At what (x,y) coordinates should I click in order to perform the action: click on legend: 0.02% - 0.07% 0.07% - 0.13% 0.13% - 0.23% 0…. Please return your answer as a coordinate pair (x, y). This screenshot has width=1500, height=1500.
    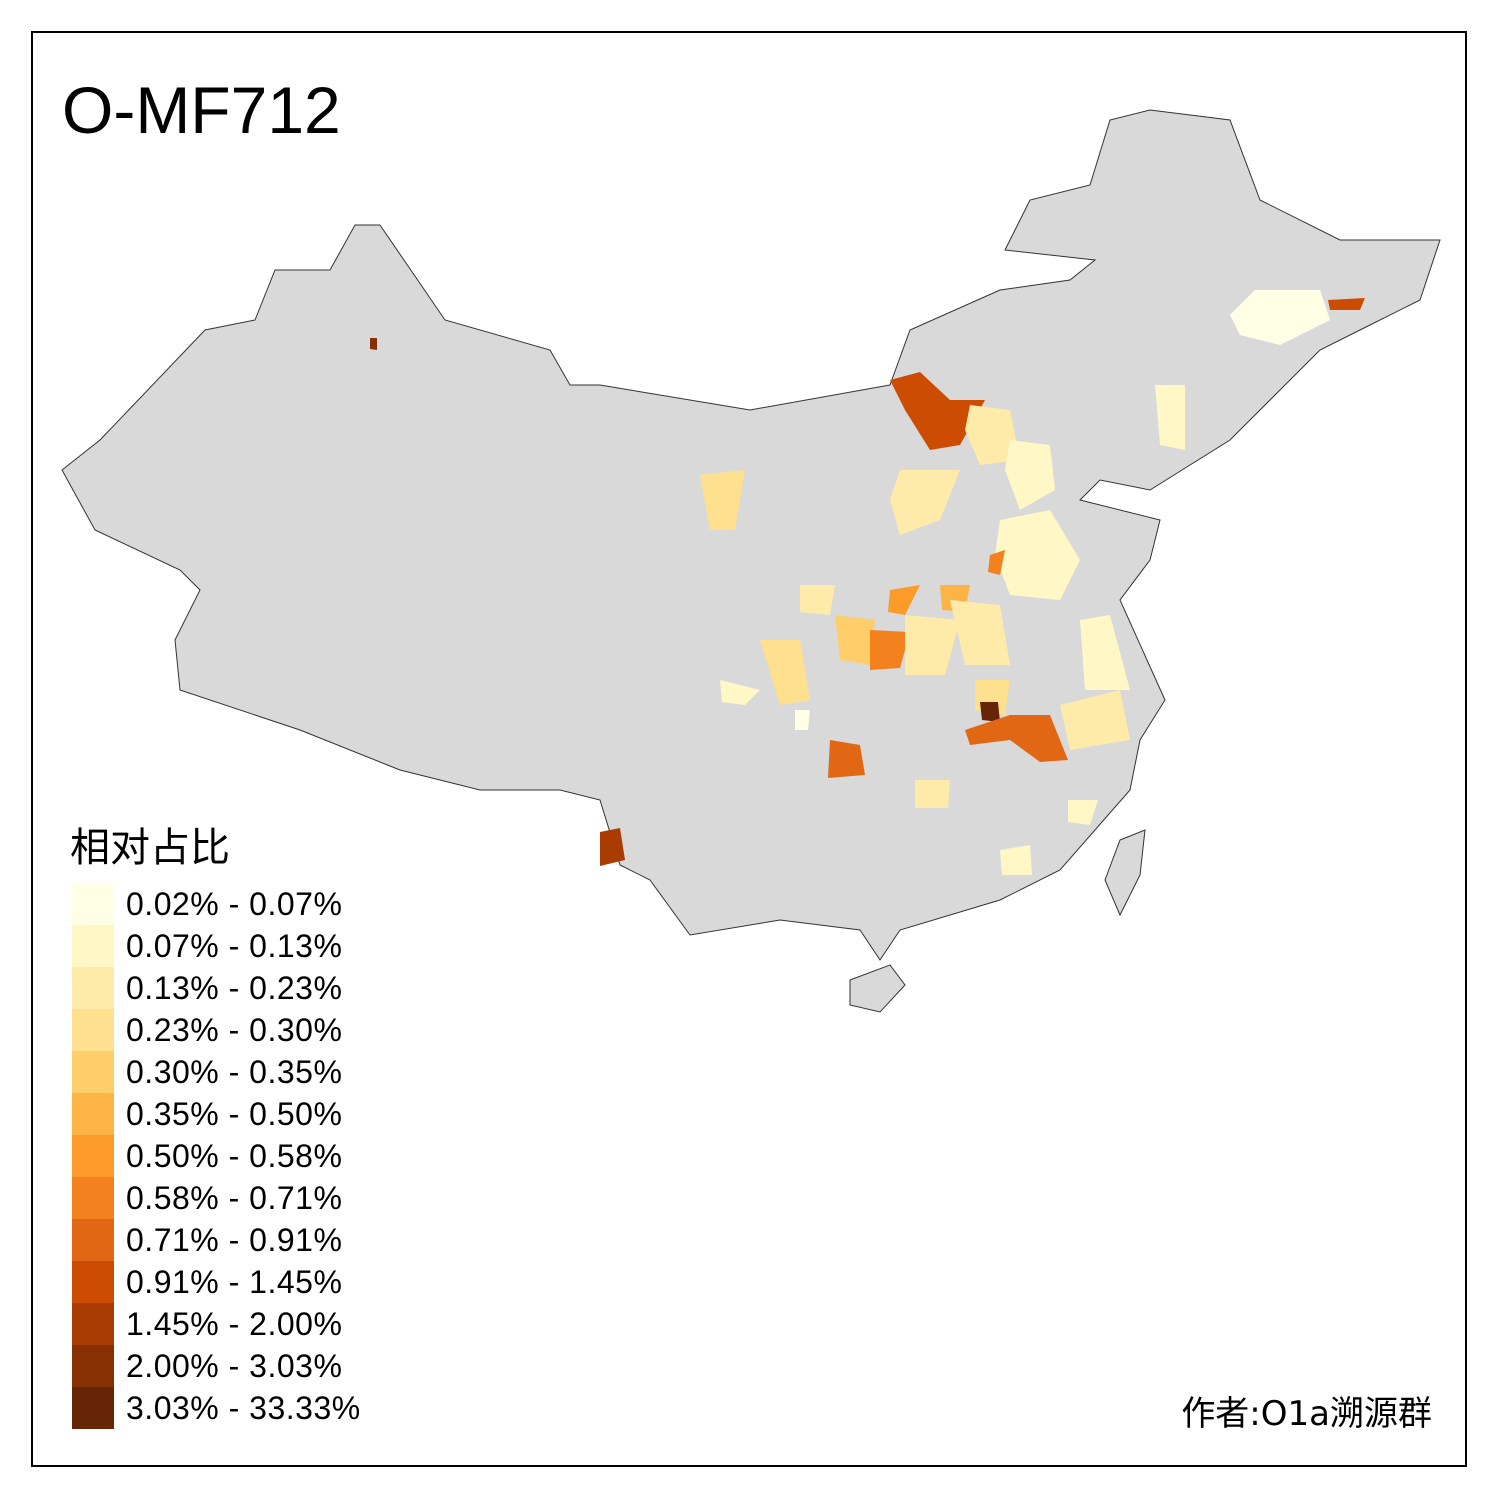
    Looking at the image, I should click on (216, 1156).